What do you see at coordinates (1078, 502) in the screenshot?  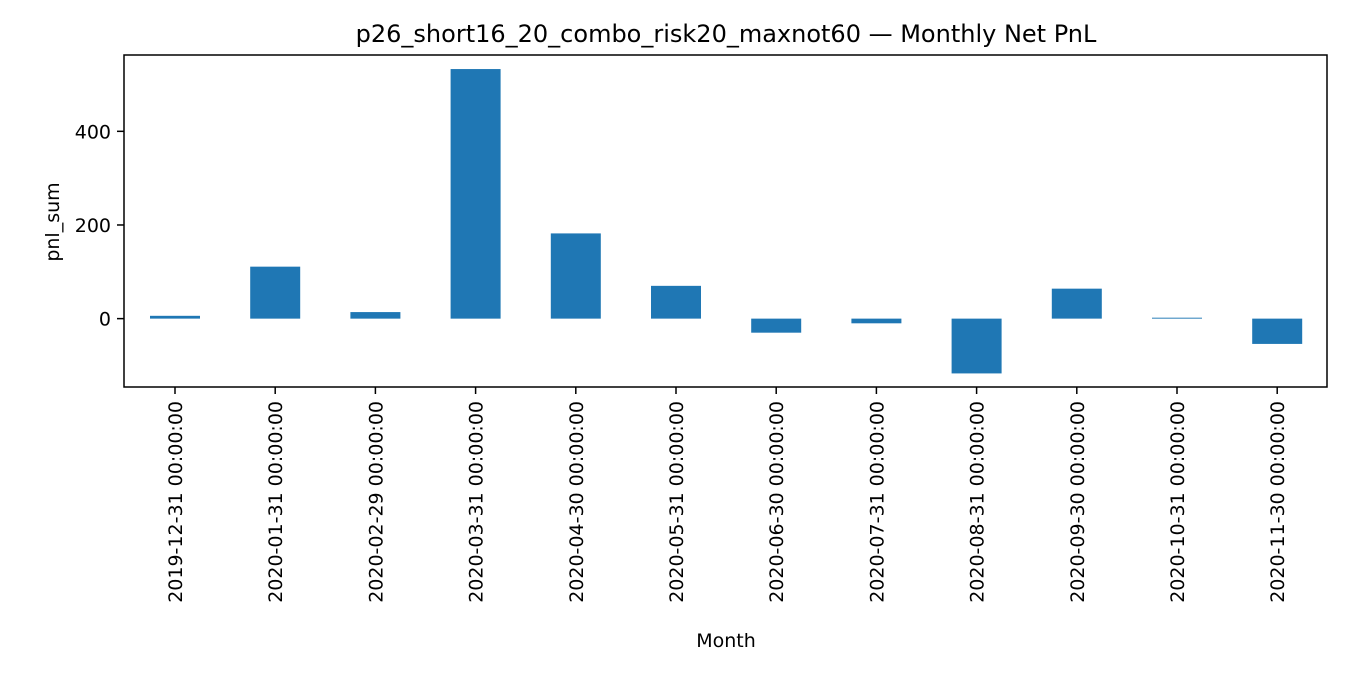 I see `x-tick-label: 2020-09-30 00:00:00` at bounding box center [1078, 502].